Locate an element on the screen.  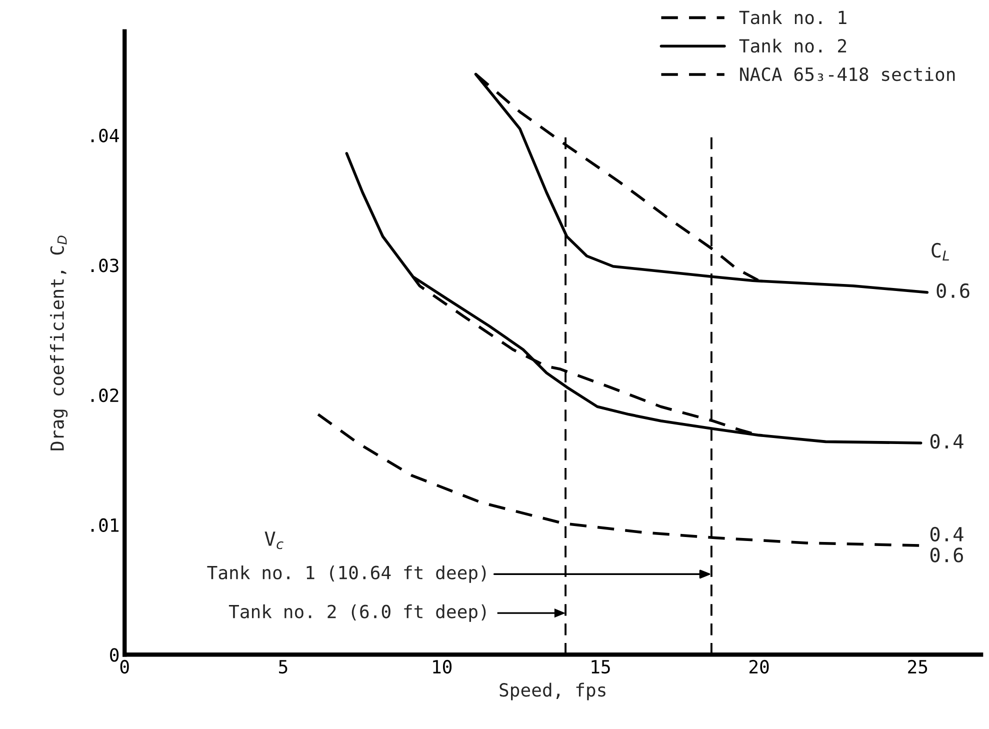
x-tick-label: 5 is located at coordinates (283, 667).